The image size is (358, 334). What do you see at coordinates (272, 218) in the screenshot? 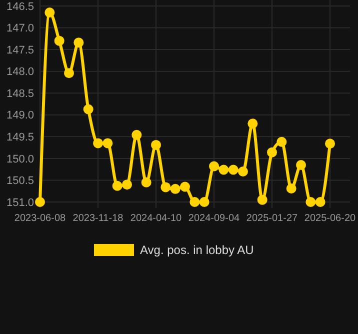
I see `x-tick-label: 2025-01-27` at bounding box center [272, 218].